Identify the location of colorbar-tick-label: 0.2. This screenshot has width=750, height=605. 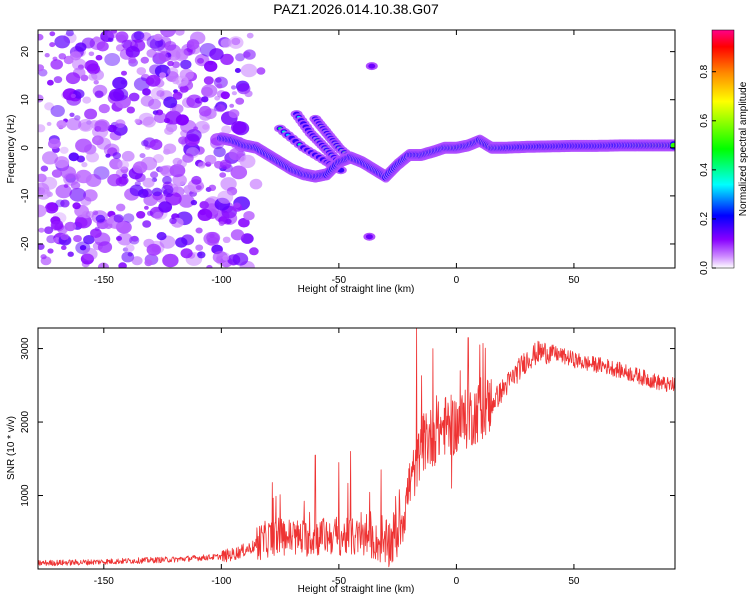
(704, 219).